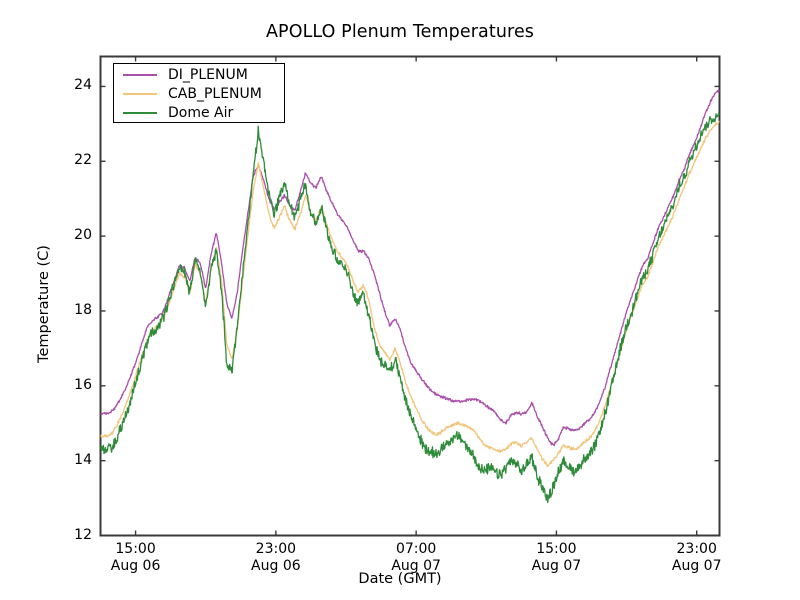 Image resolution: width=800 pixels, height=600 pixels. What do you see at coordinates (400, 32) in the screenshot?
I see `chart-title: APOLLO Plenum Temperatures` at bounding box center [400, 32].